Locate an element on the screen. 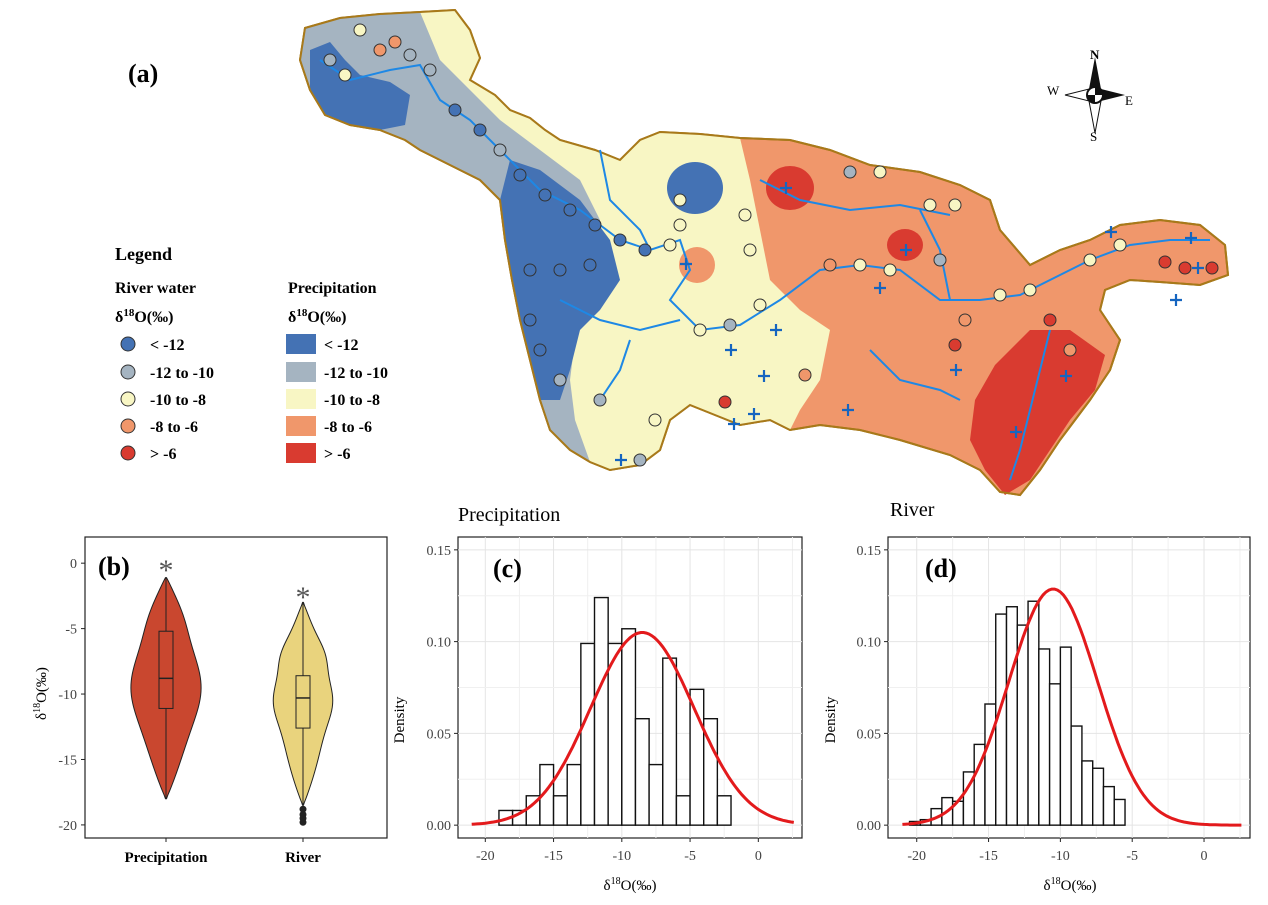  compass-s: S is located at coordinates (1093, 136).